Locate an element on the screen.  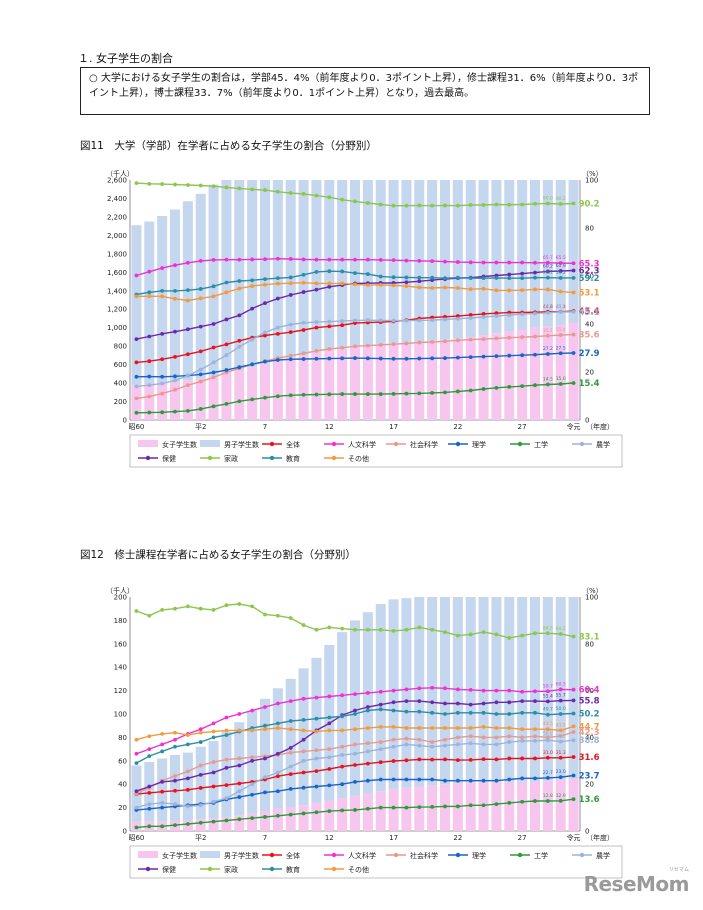
right-tick-label: 40 is located at coordinates (589, 325).